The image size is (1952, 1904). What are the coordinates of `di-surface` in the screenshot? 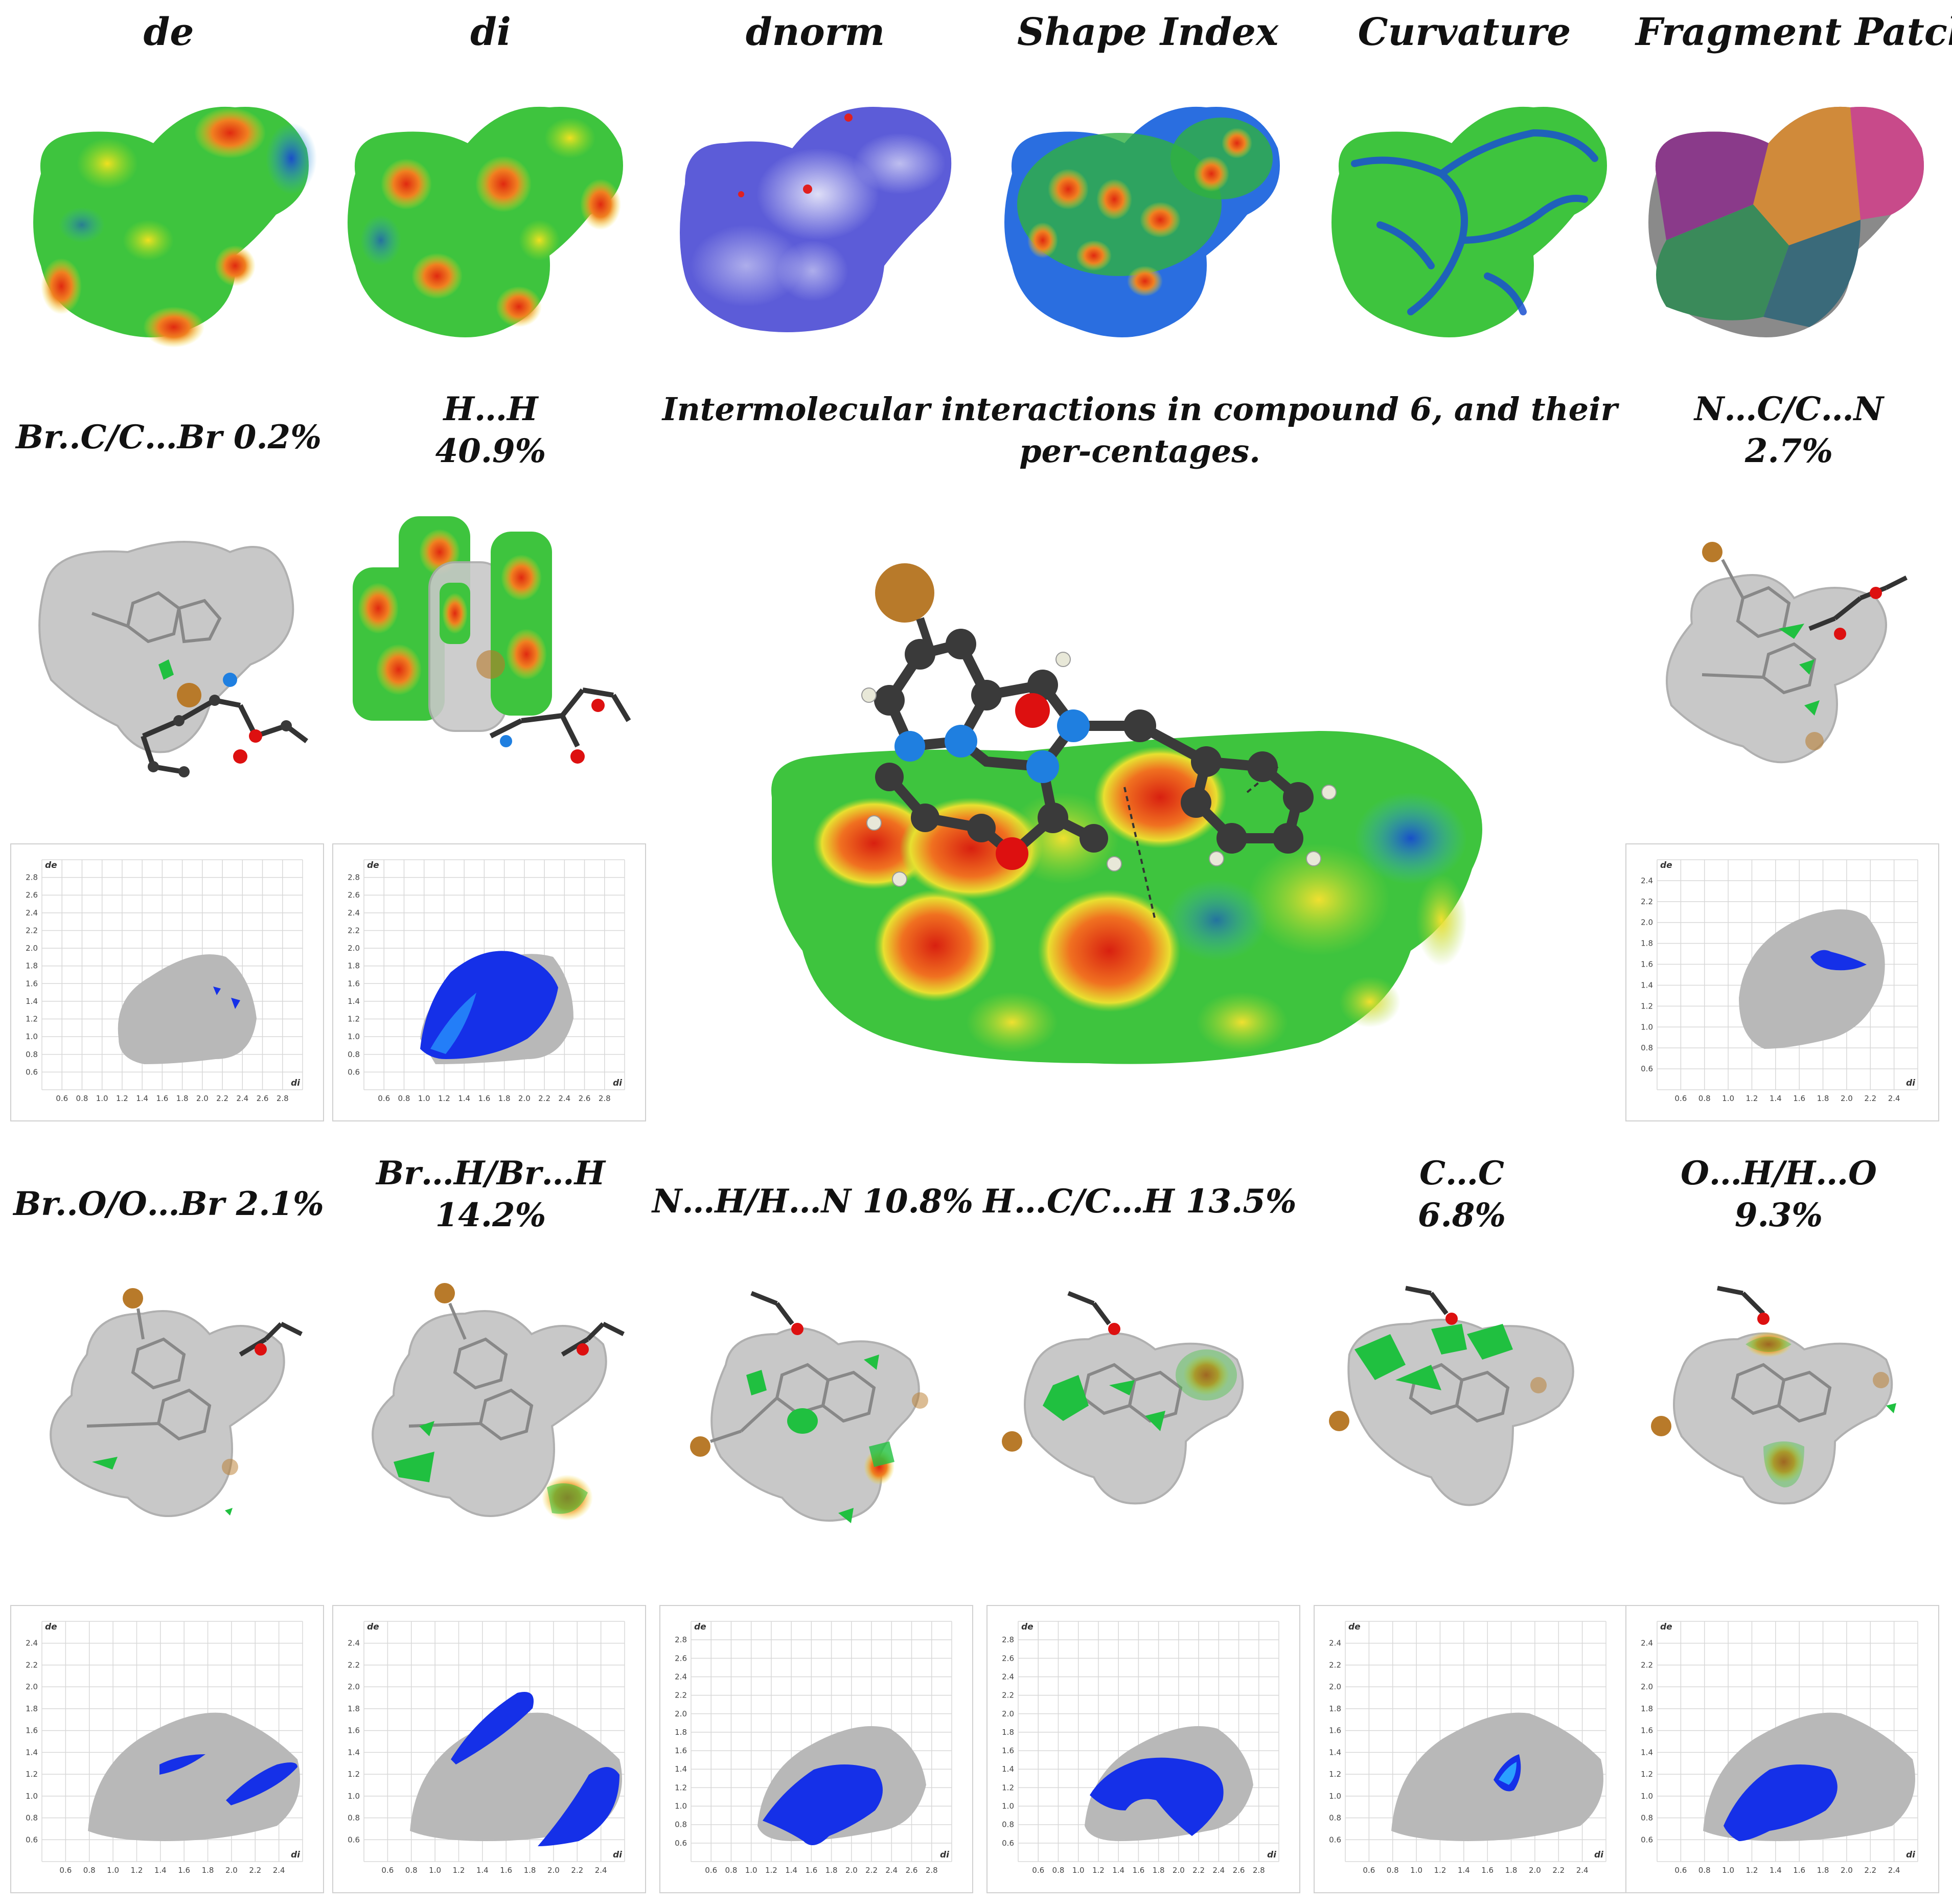 It's located at (485, 221).